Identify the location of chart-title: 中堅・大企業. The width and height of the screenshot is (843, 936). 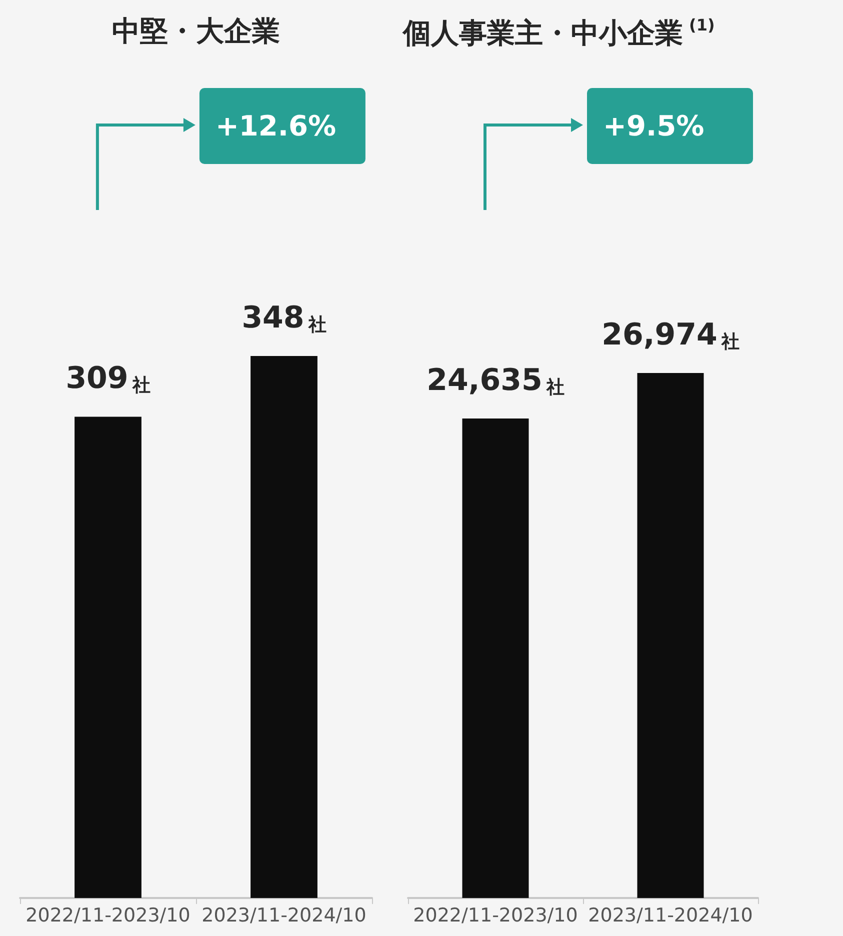
(196, 31).